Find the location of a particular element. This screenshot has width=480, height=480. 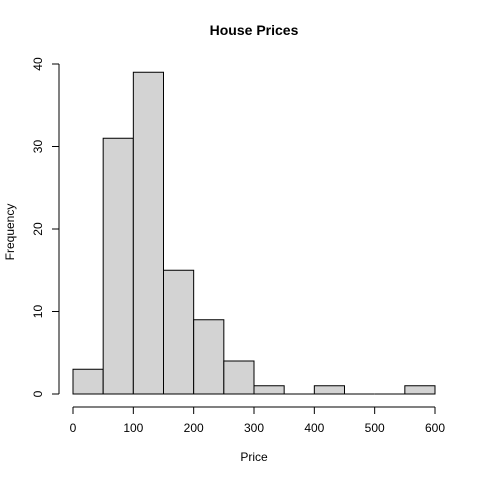

x-tick-label: 300 is located at coordinates (254, 428).